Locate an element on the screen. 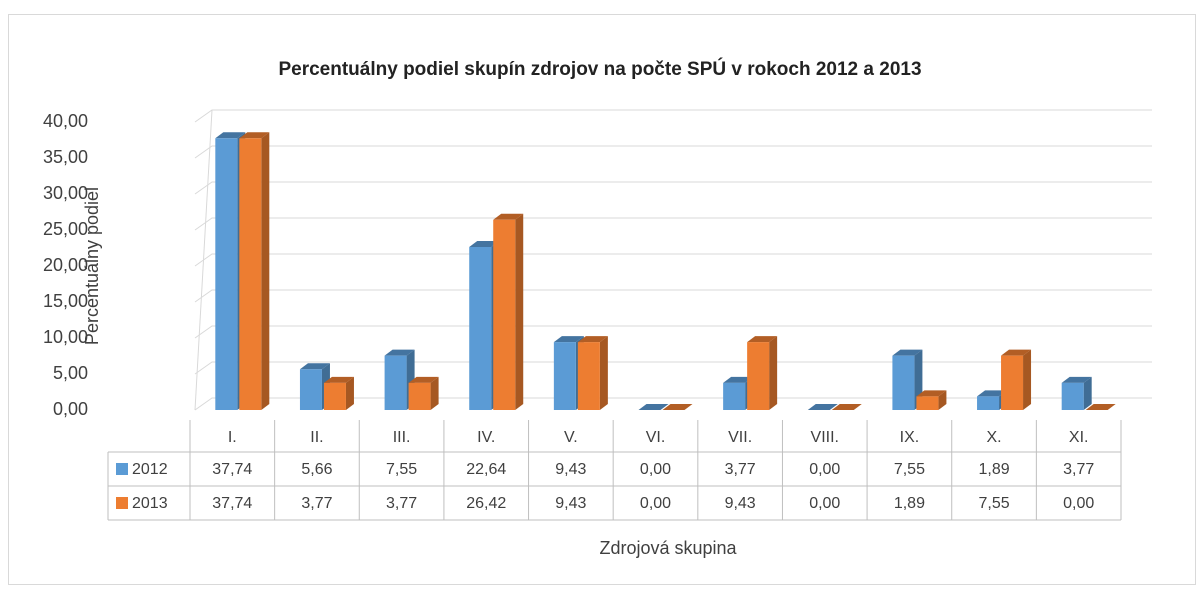 The height and width of the screenshot is (591, 1204). y-tick-label: 30,00 is located at coordinates (65, 193).